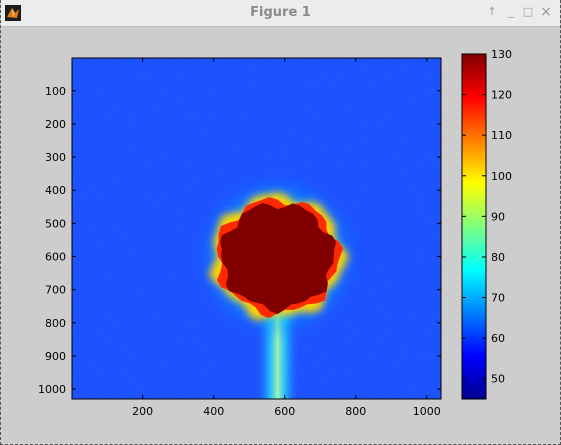 The image size is (561, 445). What do you see at coordinates (501, 95) in the screenshot?
I see `colorbar-tick-label: 120` at bounding box center [501, 95].